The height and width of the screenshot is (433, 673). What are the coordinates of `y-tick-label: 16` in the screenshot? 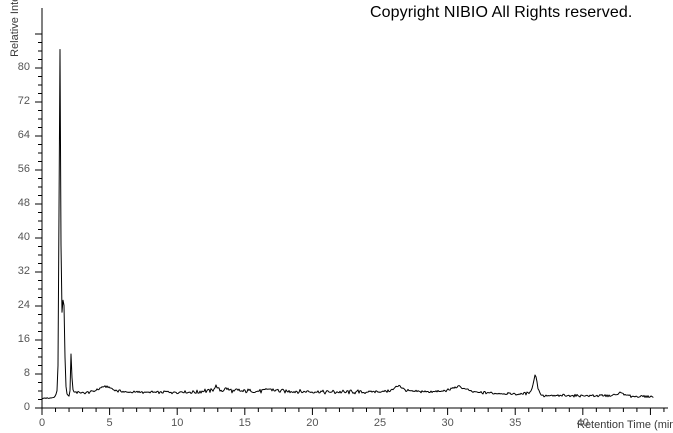 It's located at (23, 339).